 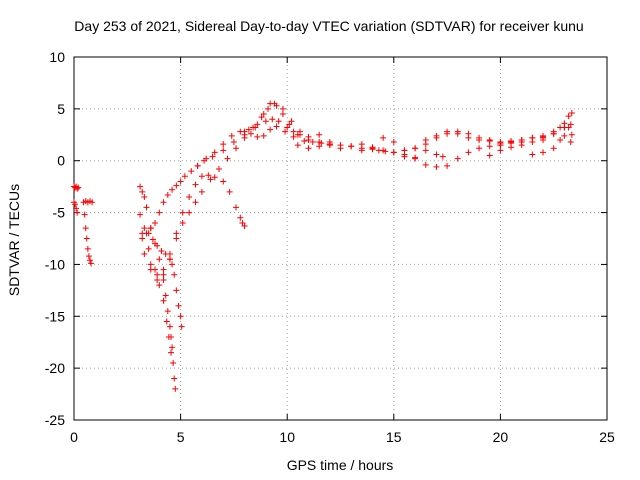 What do you see at coordinates (74, 437) in the screenshot?
I see `x-tick-label: 0` at bounding box center [74, 437].